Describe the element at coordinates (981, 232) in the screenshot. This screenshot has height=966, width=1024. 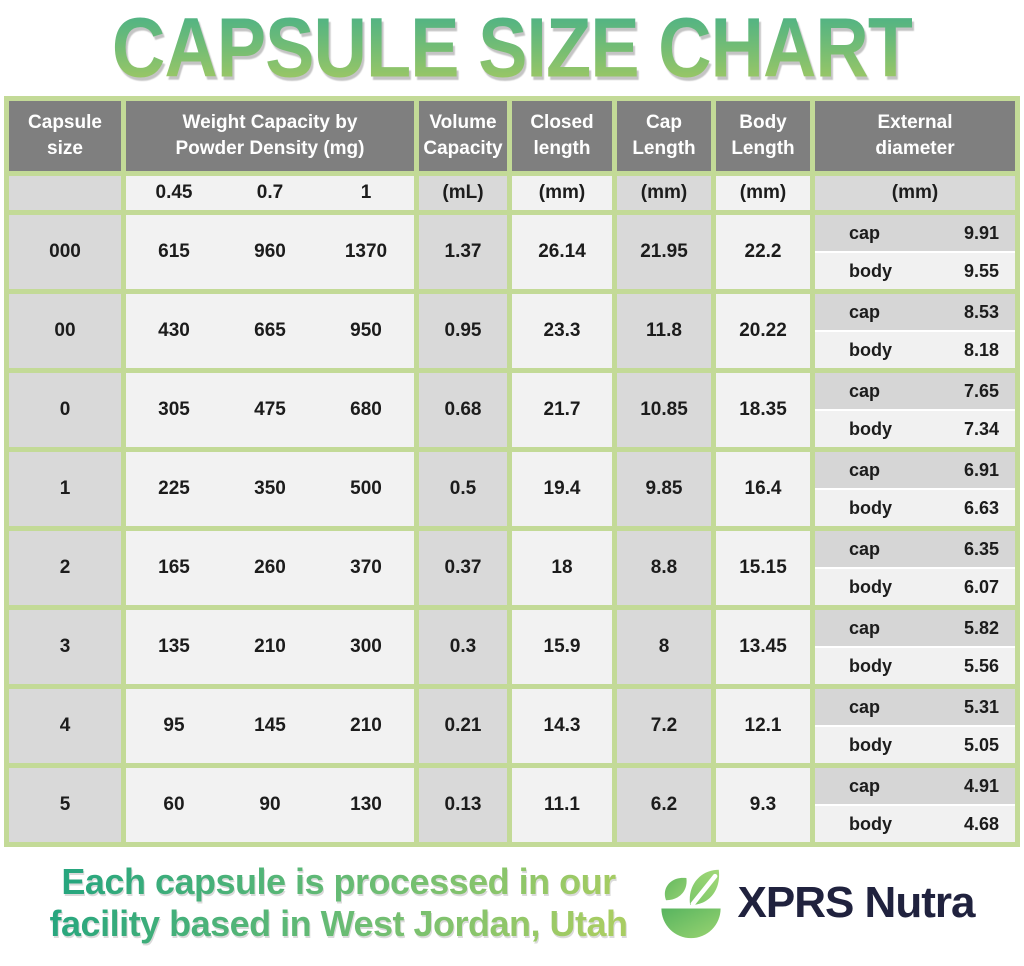
I see `external-cap-value: 9.91` at that location.